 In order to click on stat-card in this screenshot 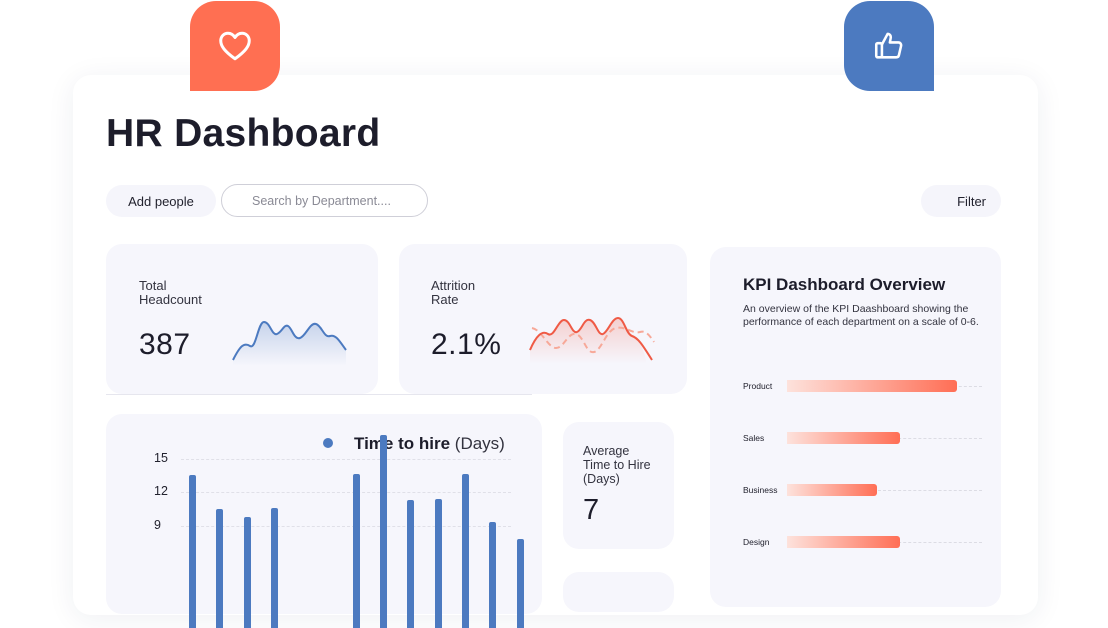, I will do `click(618, 592)`.